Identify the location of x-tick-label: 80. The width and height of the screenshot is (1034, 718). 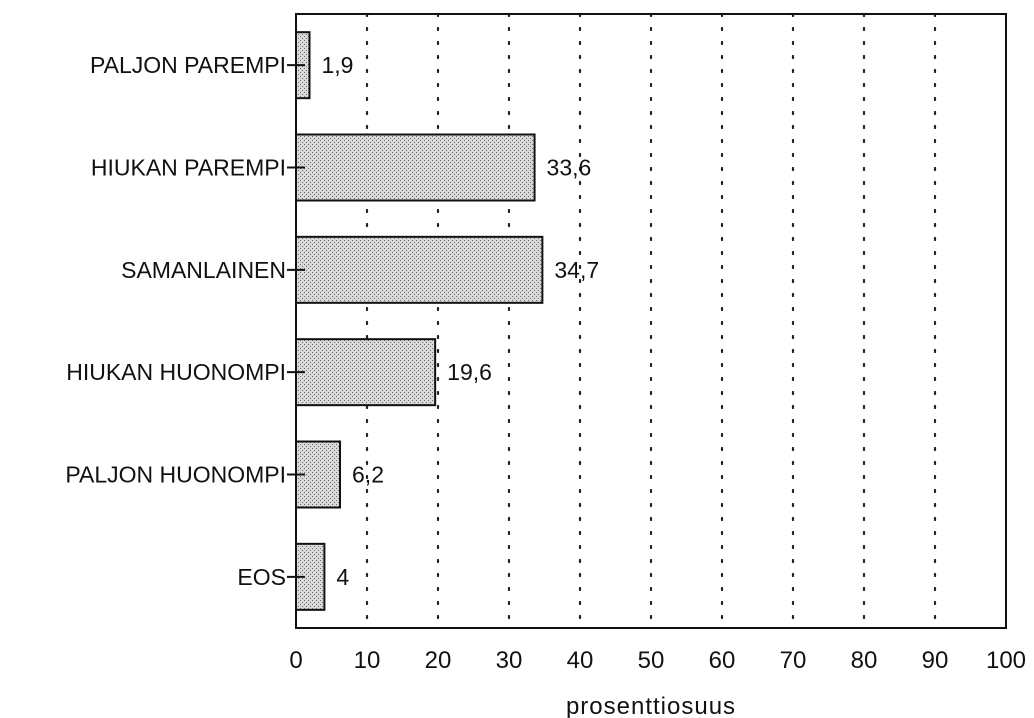
(864, 660).